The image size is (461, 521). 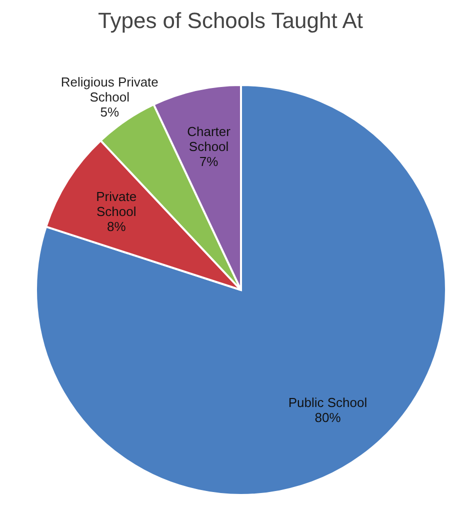 I want to click on data-label: 7%, so click(x=209, y=160).